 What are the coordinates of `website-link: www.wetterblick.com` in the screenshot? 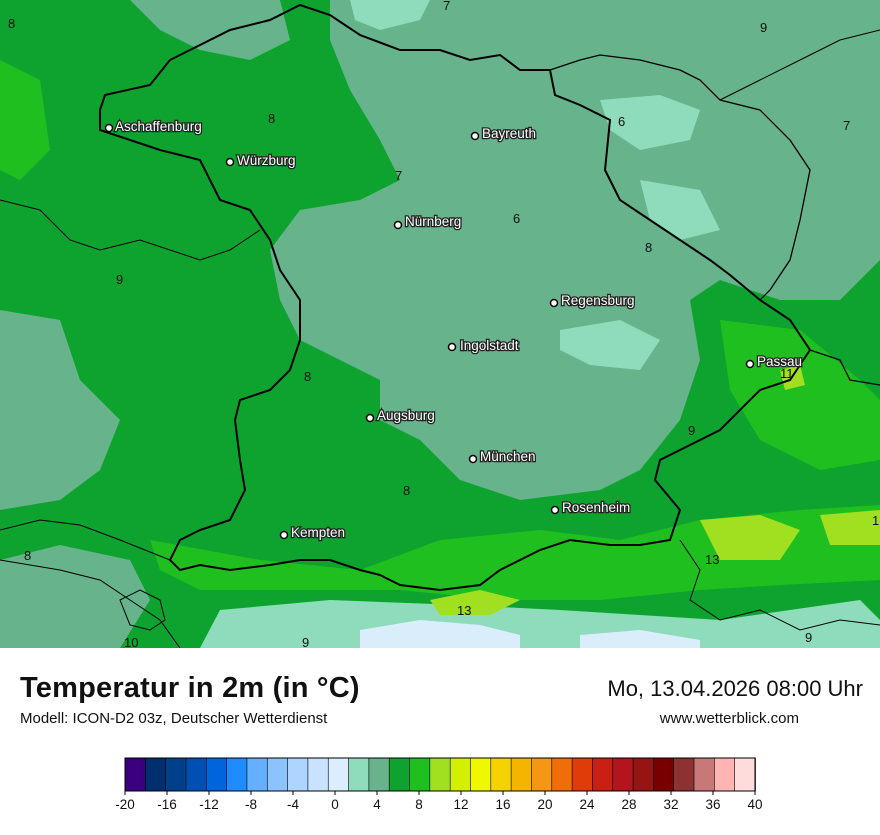 It's located at (729, 718).